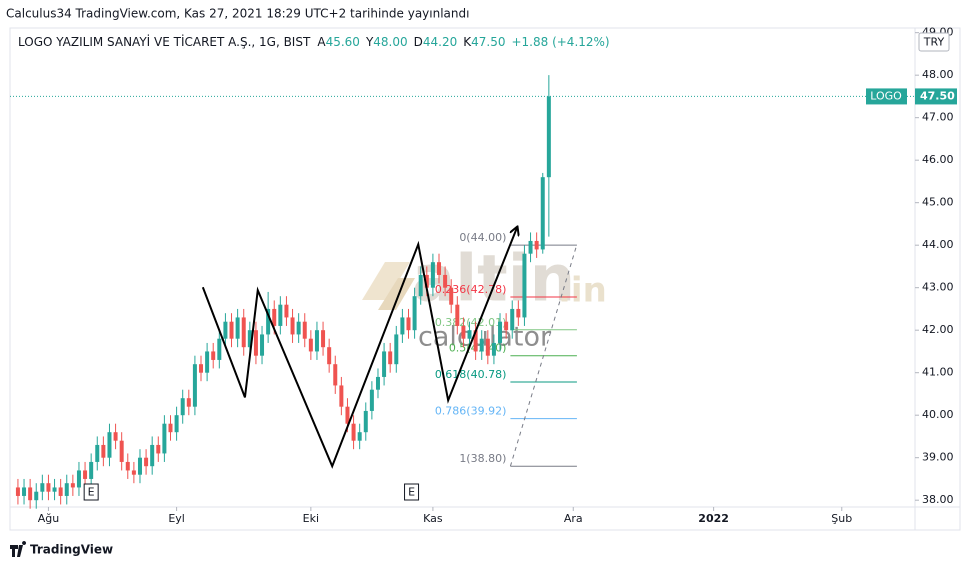 The width and height of the screenshot is (969, 568). Describe the element at coordinates (938, 329) in the screenshot. I see `y-tick-label: 42.00` at that location.